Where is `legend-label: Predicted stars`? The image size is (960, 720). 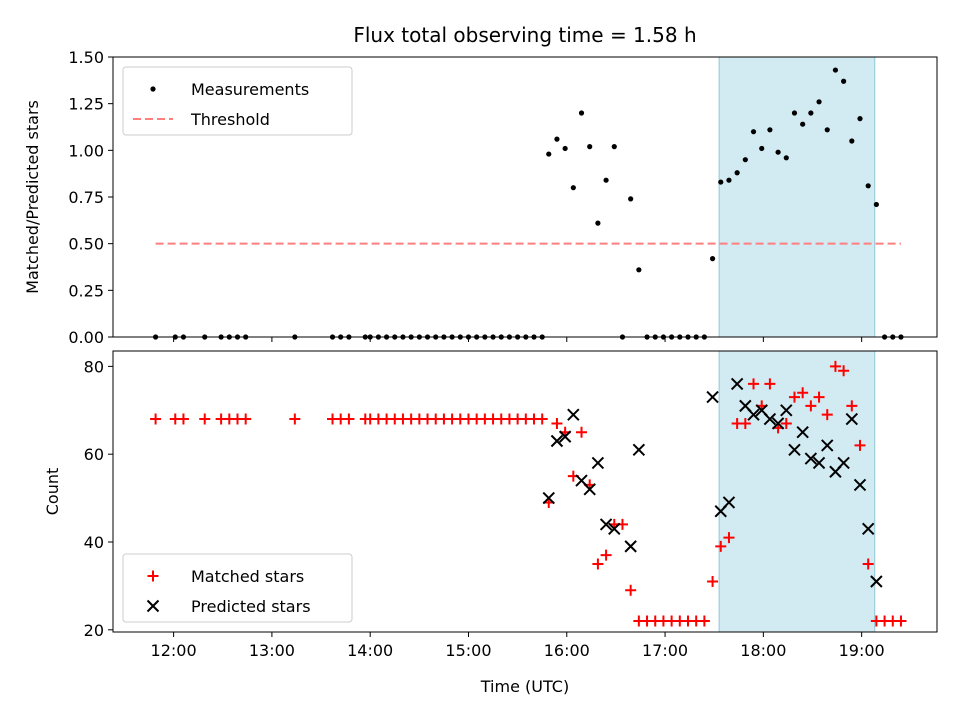
legend-label: Predicted stars is located at coordinates (251, 606).